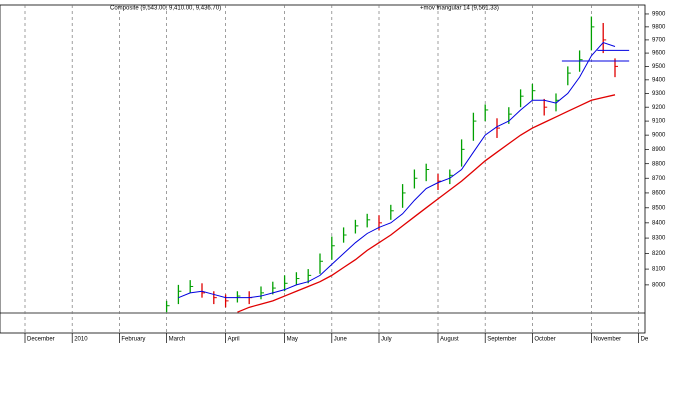 The width and height of the screenshot is (676, 400). I want to click on y-tick-label: 8900, so click(659, 150).